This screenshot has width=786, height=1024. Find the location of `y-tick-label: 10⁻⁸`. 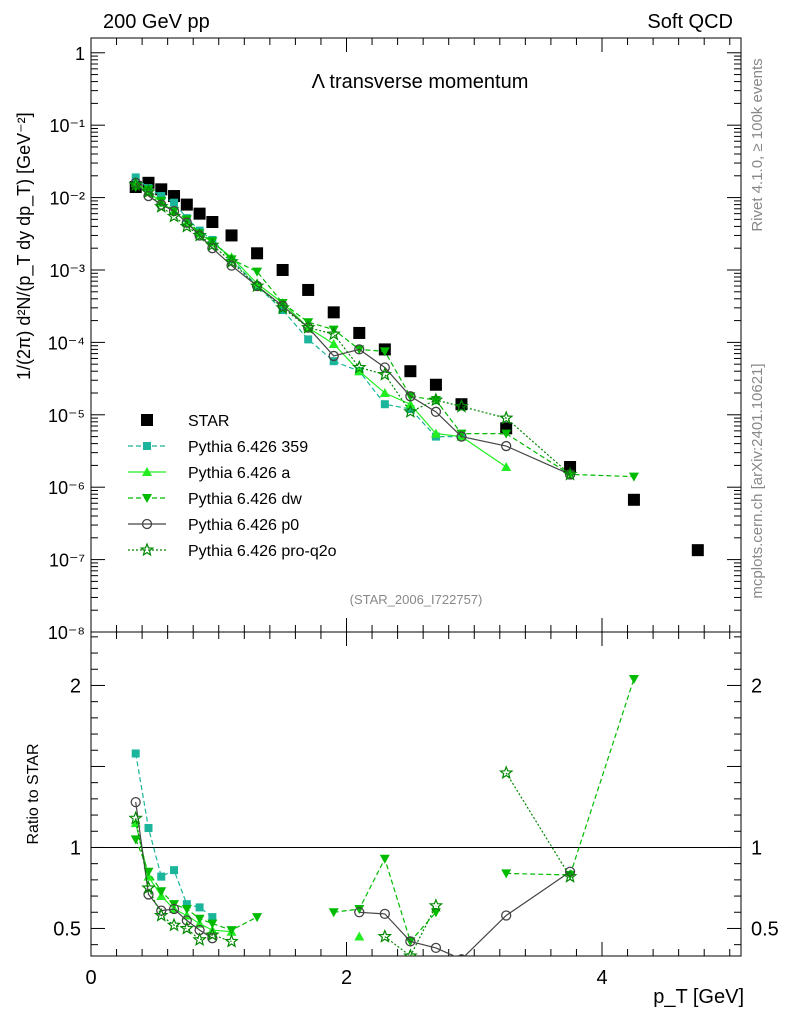

y-tick-label: 10⁻⁸ is located at coordinates (66, 633).